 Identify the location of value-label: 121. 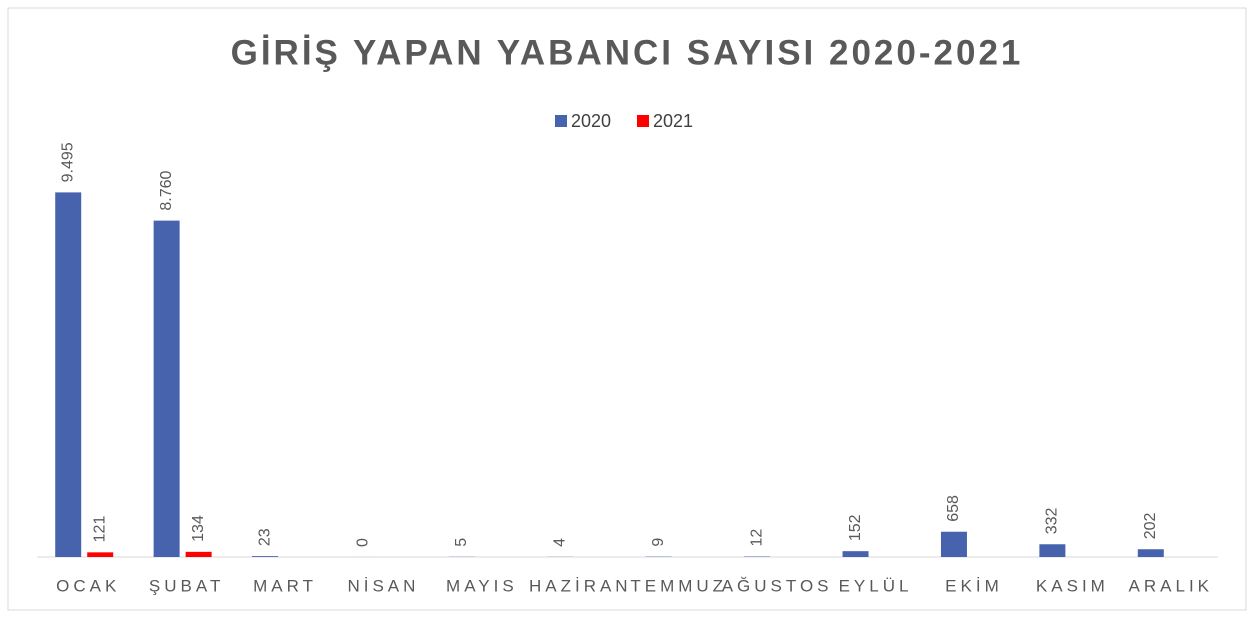
(99, 529).